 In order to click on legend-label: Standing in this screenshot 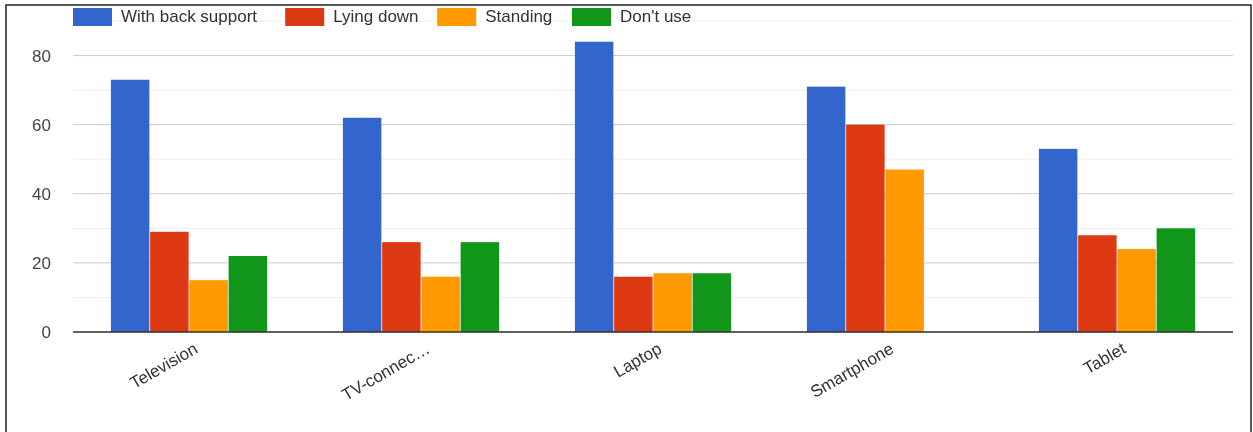, I will do `click(519, 16)`.